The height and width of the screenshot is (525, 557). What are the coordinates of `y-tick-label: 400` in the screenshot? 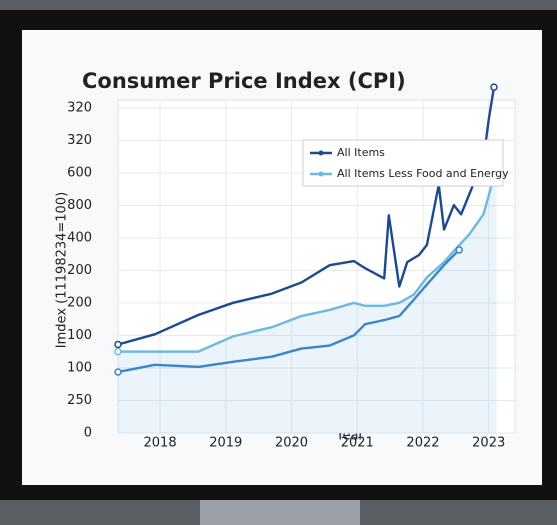 It's located at (79, 238).